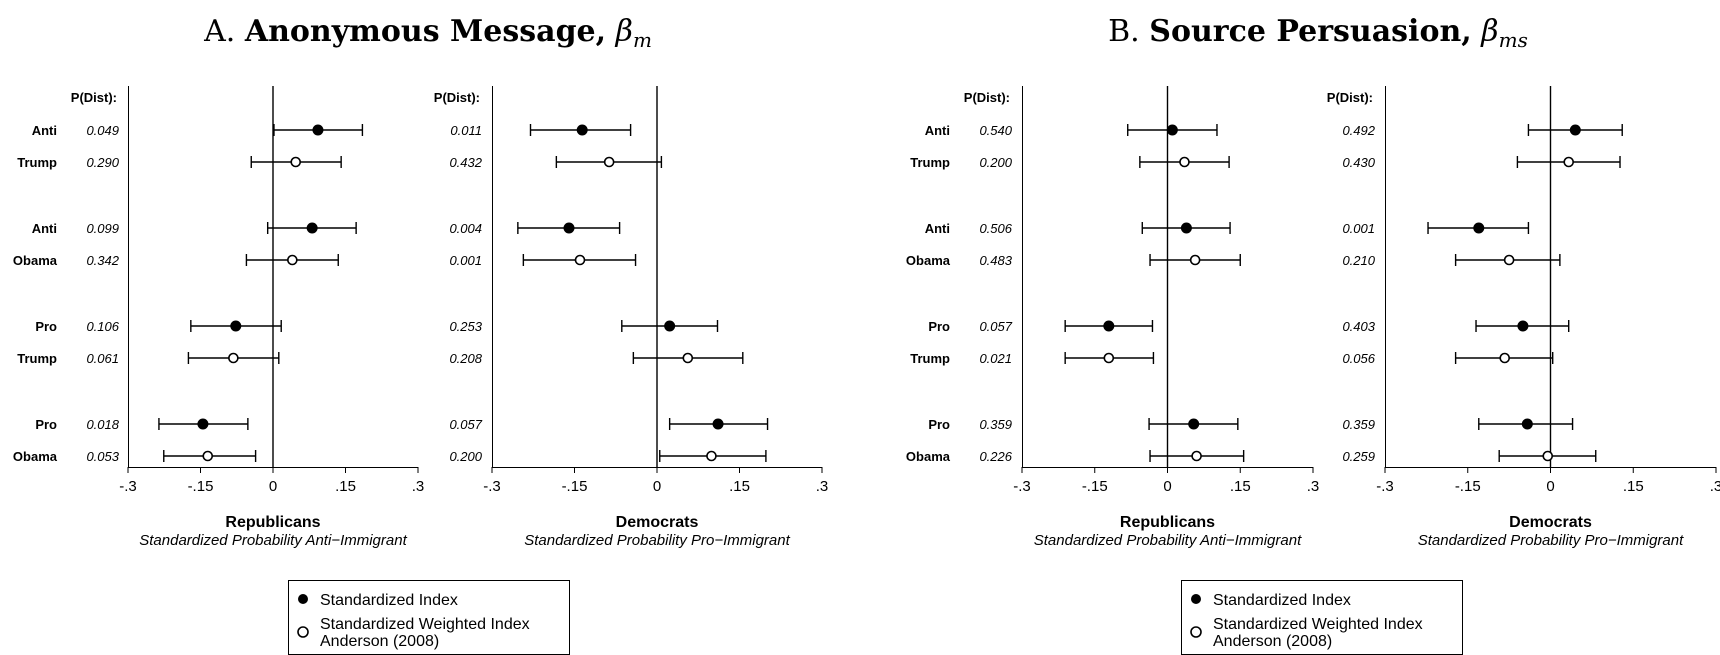 This screenshot has height=655, width=1720. I want to click on pvalue-label: 0.432, so click(465, 162).